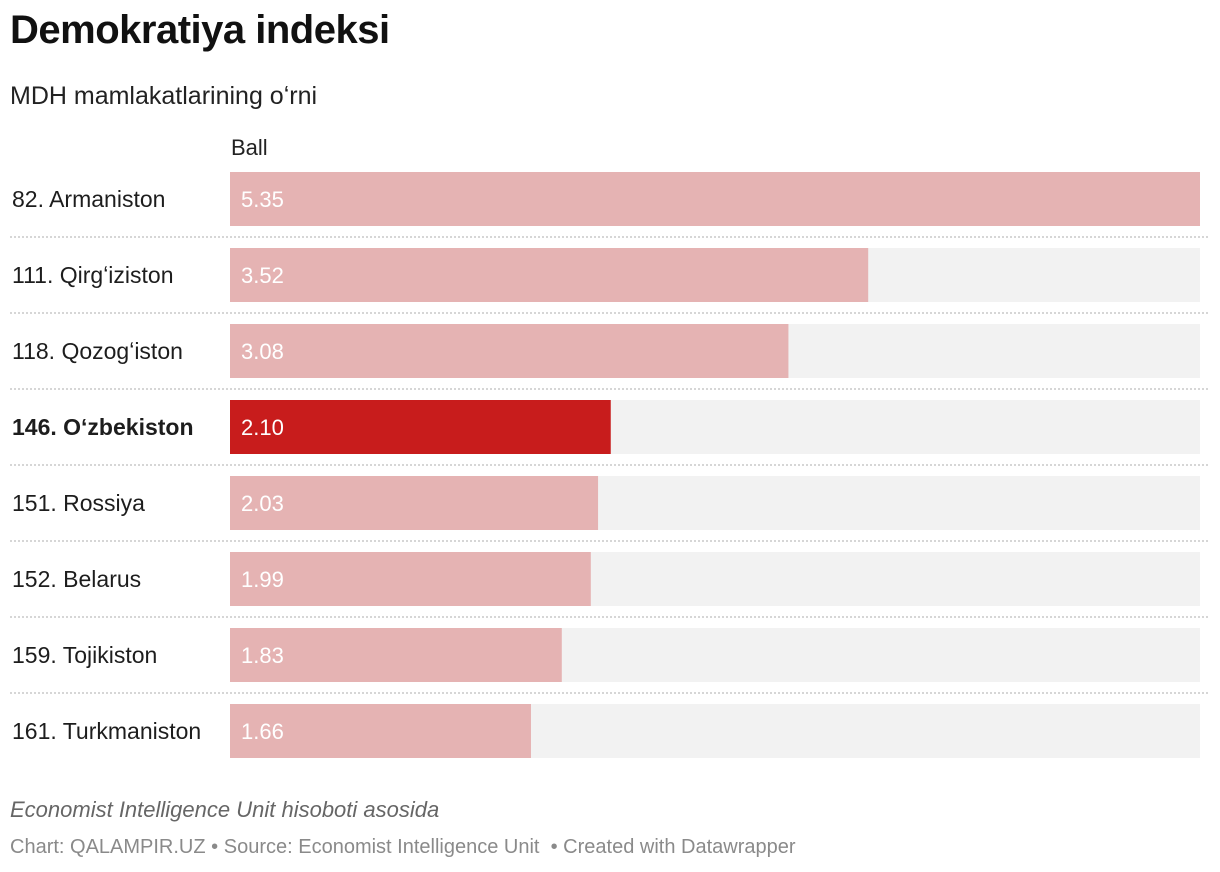 The width and height of the screenshot is (1220, 872). What do you see at coordinates (93, 275) in the screenshot?
I see `category-label: 111. Qirgʻiziston` at bounding box center [93, 275].